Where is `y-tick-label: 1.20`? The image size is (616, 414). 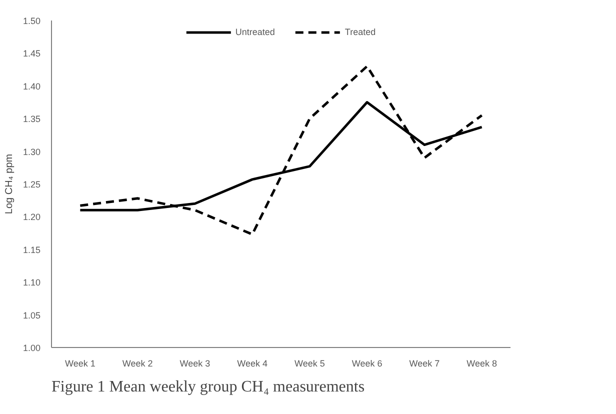 y-tick-label: 1.20 is located at coordinates (31, 217).